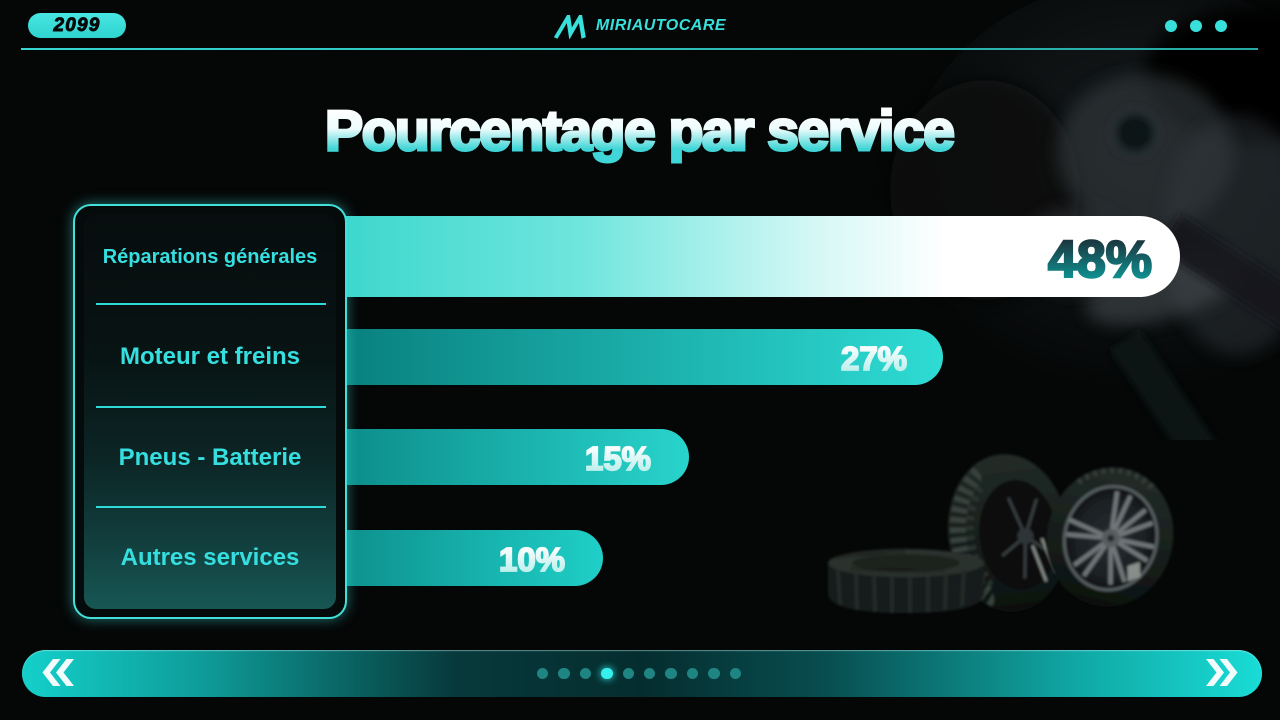 Image resolution: width=1280 pixels, height=720 pixels. I want to click on svg-text: Pourcentage par service, so click(640, 131).